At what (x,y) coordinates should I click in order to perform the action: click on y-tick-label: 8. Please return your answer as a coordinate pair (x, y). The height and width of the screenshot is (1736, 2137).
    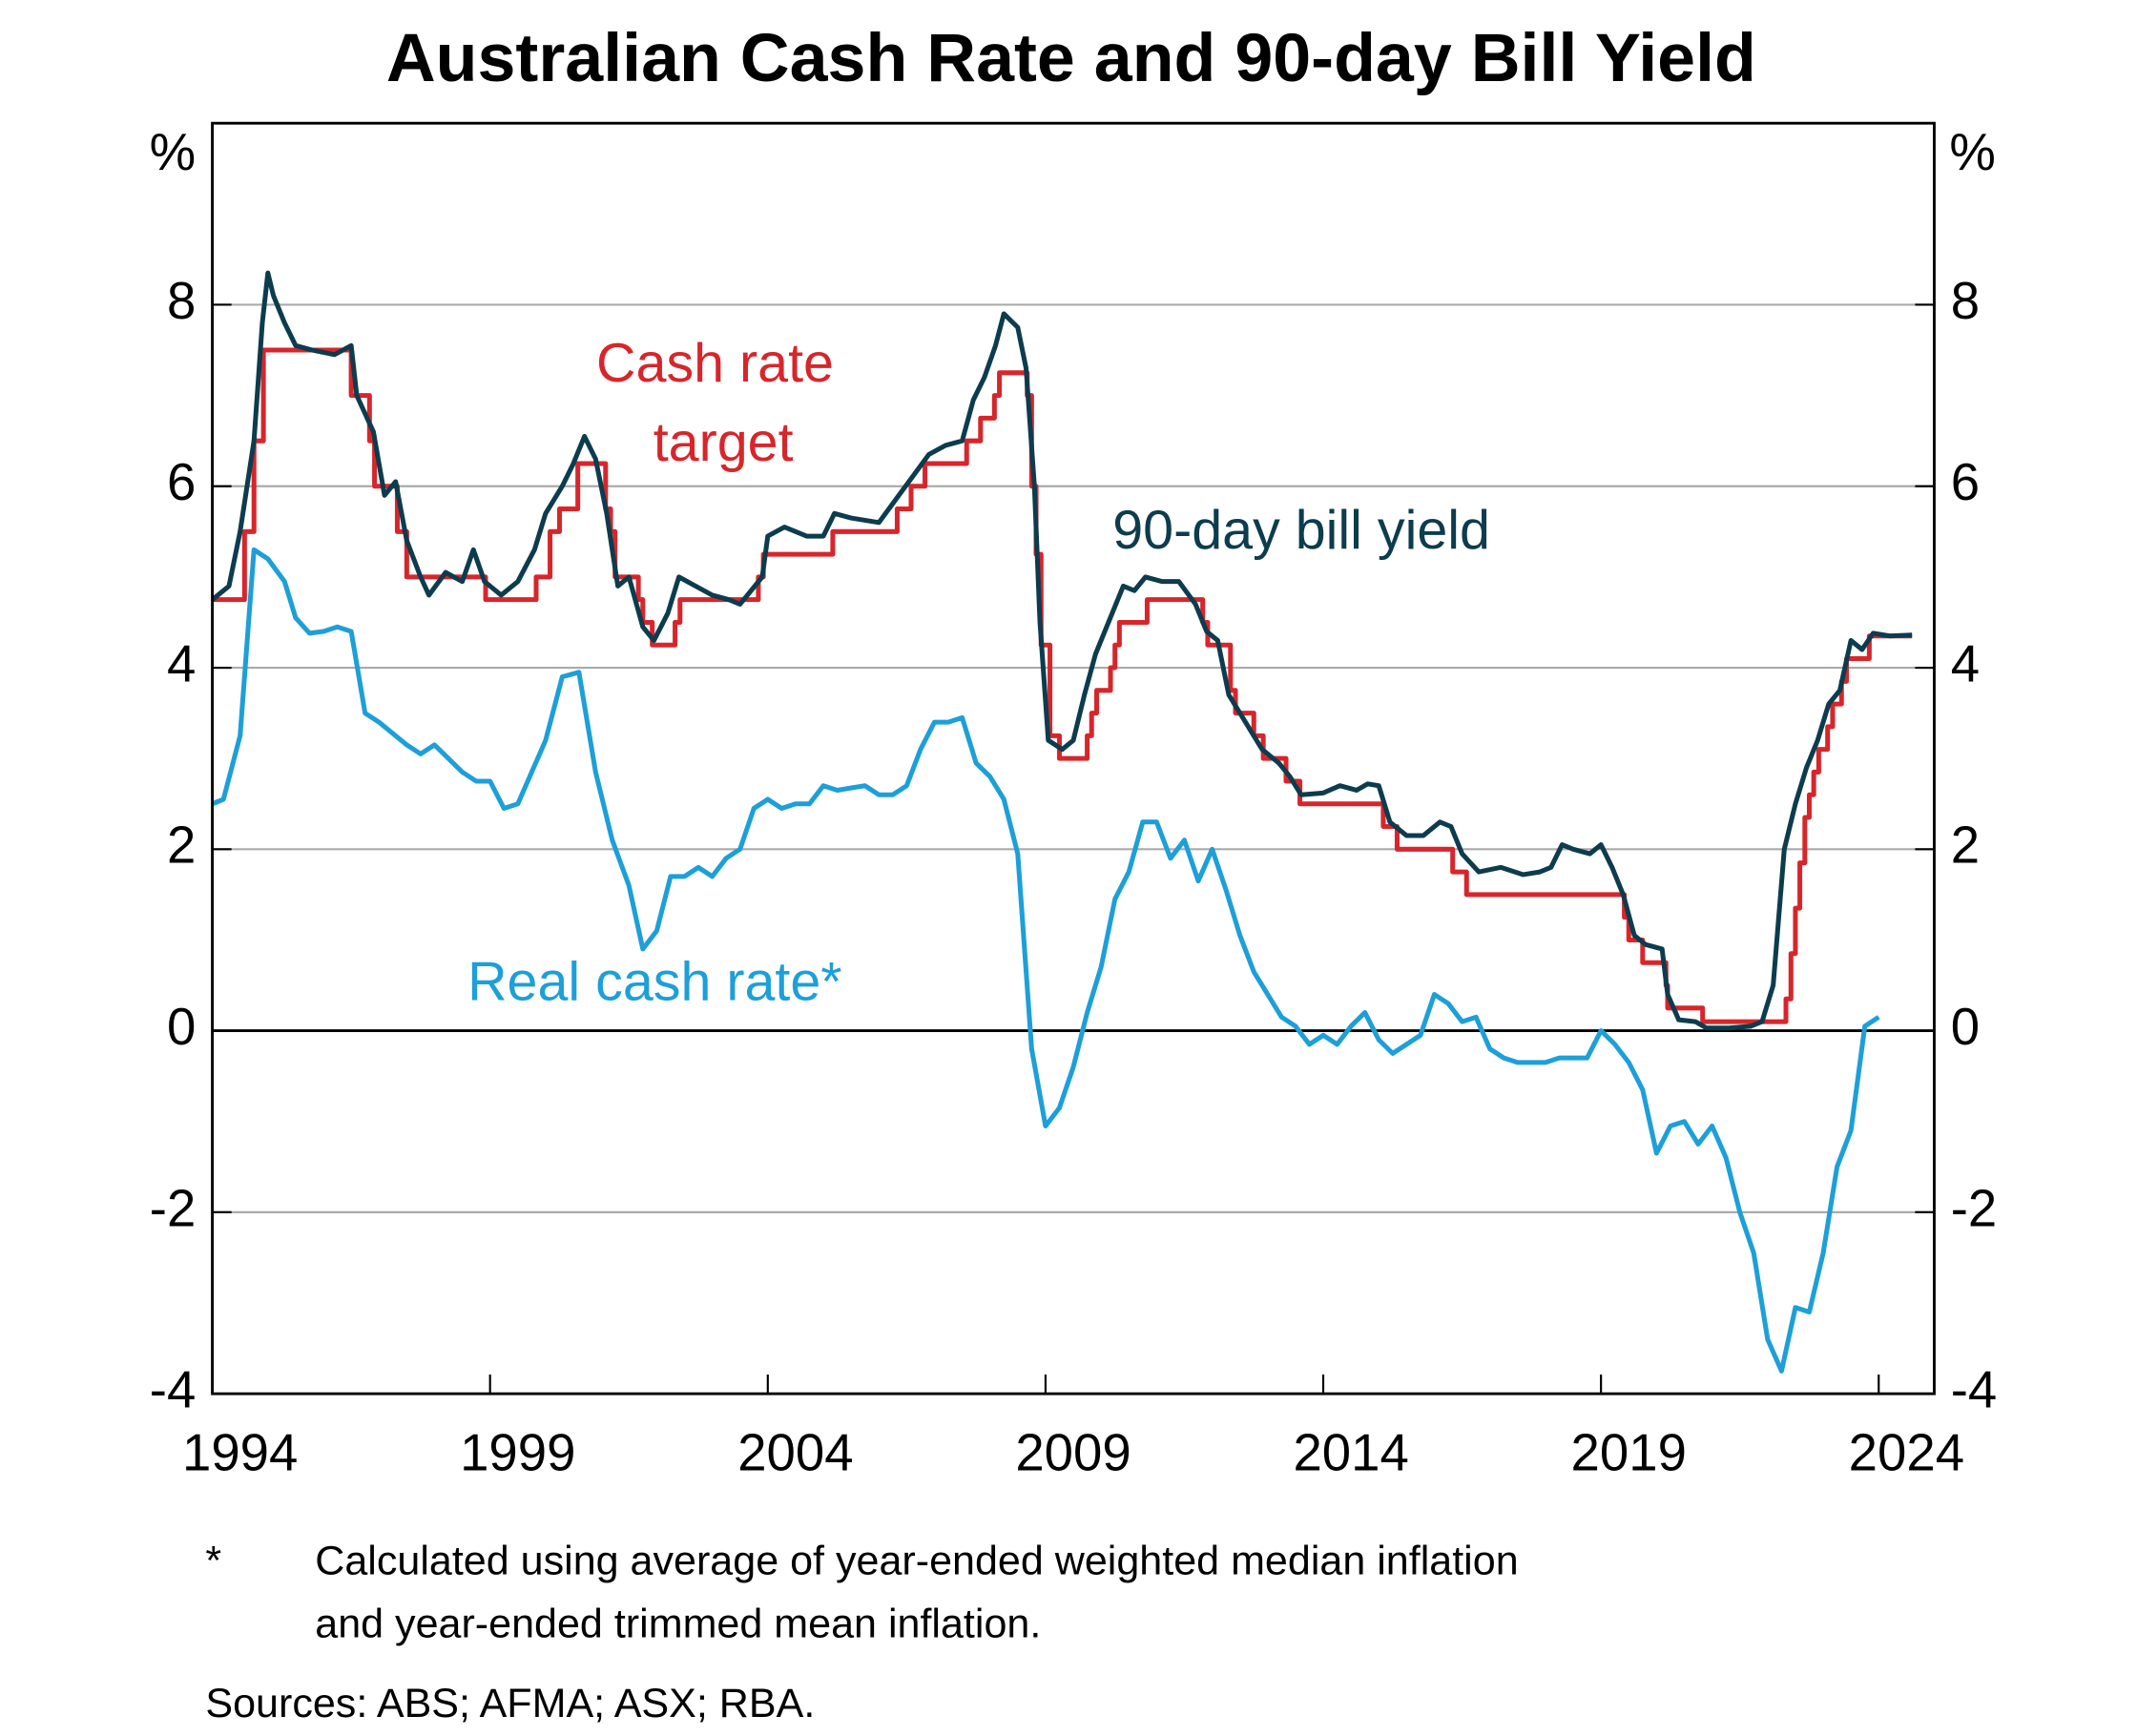
    Looking at the image, I should click on (181, 301).